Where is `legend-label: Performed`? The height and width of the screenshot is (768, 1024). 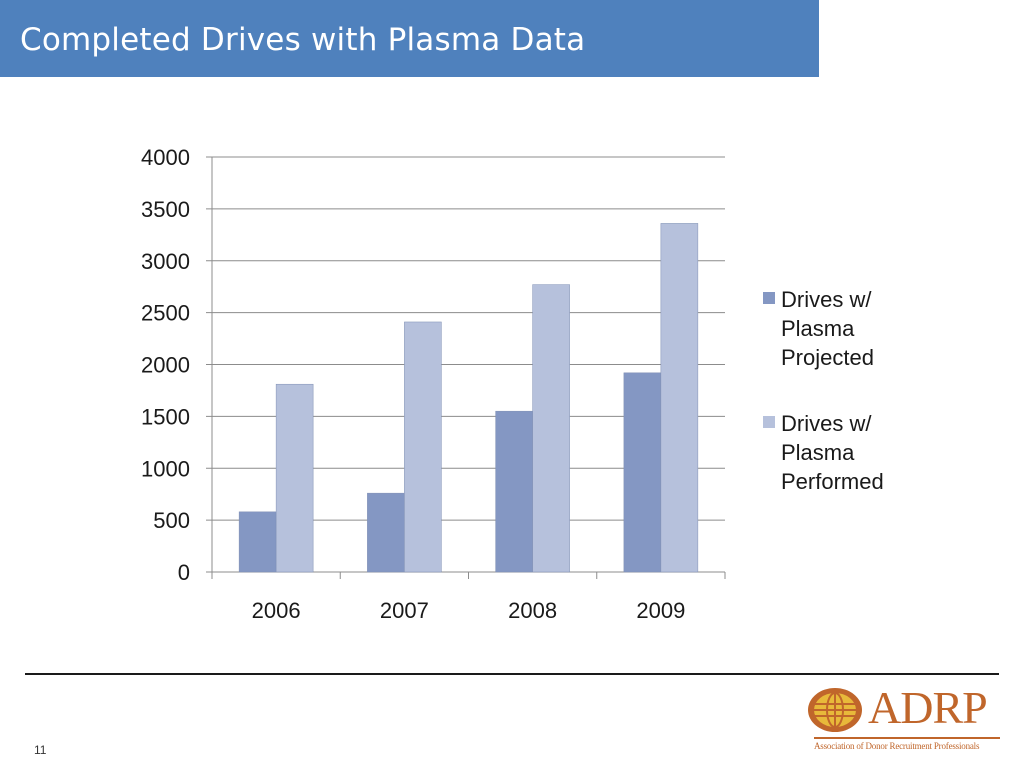 legend-label: Performed is located at coordinates (832, 481).